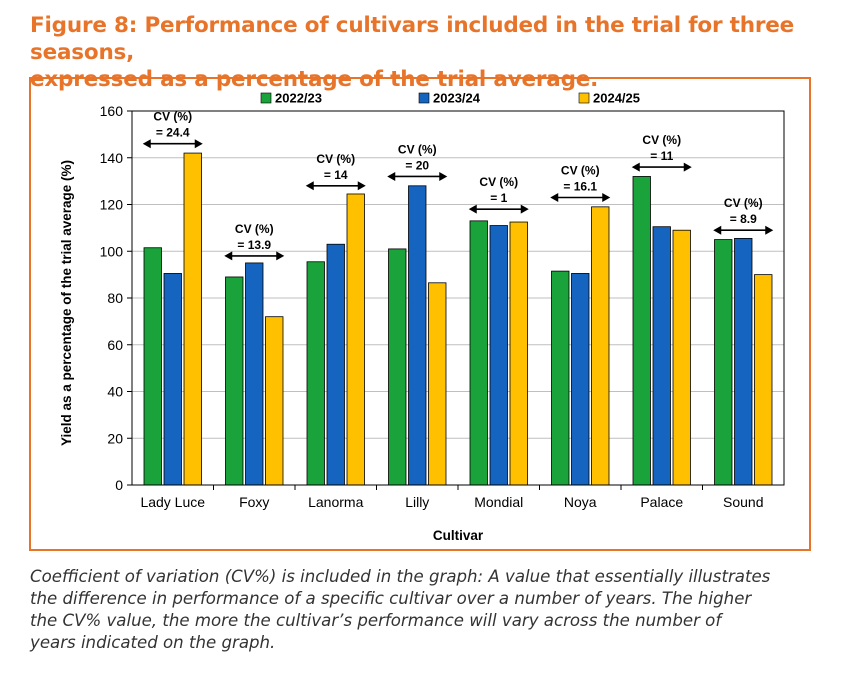 The width and height of the screenshot is (842, 675). I want to click on legend-item-2022-23: 2022/23, so click(291, 98).